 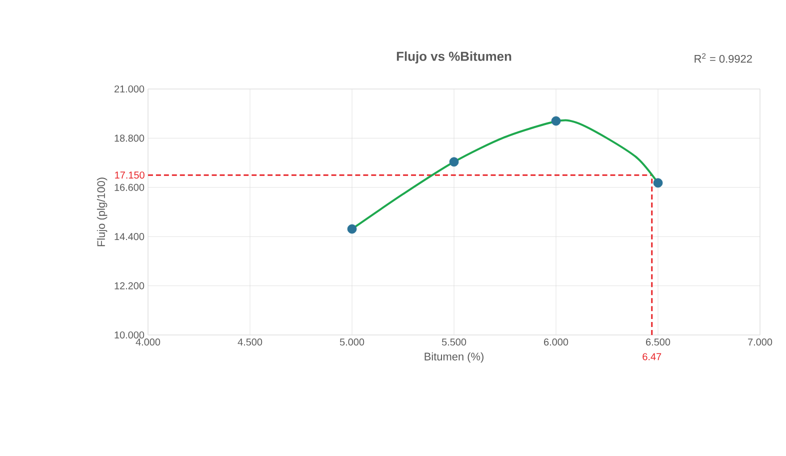 I want to click on text: R$^{2}$ = 0.9922, so click(x=723, y=58).